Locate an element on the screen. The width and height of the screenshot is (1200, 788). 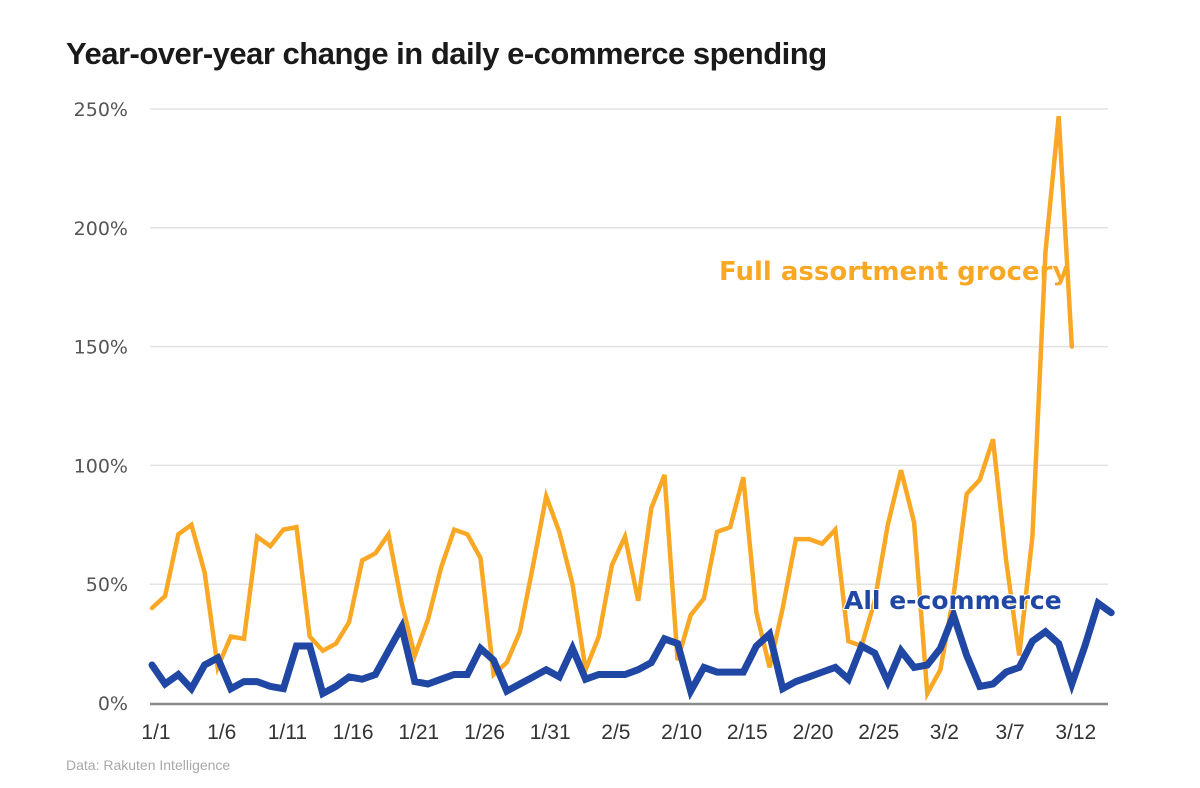
y-tick-label: 150% is located at coordinates (101, 348).